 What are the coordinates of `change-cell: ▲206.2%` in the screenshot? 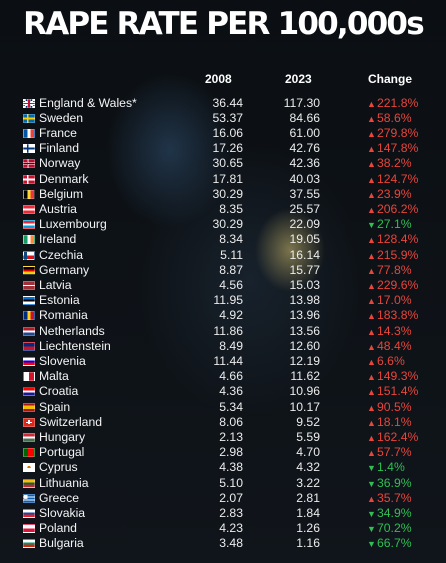 It's located at (392, 210).